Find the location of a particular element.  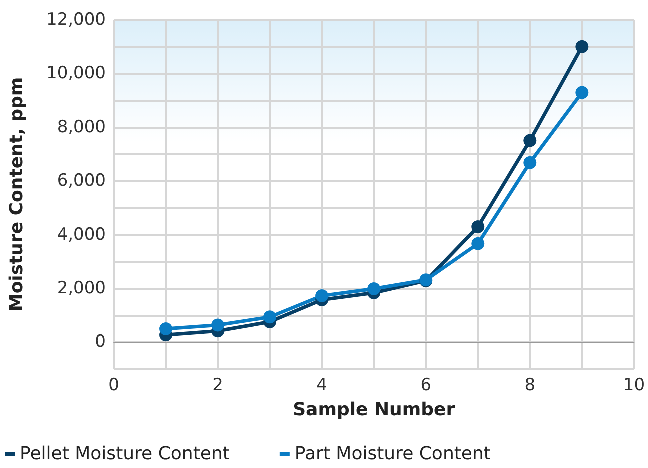

legend-label: Part Moisture Content is located at coordinates (392, 454).